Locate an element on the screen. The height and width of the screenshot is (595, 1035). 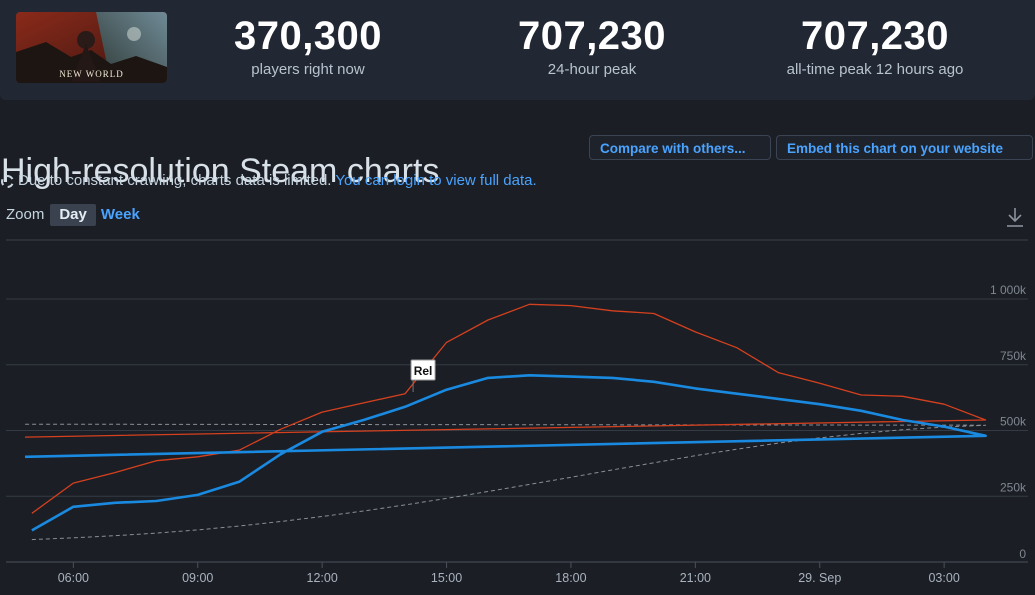
zoom-day-button: Day is located at coordinates (73, 215).